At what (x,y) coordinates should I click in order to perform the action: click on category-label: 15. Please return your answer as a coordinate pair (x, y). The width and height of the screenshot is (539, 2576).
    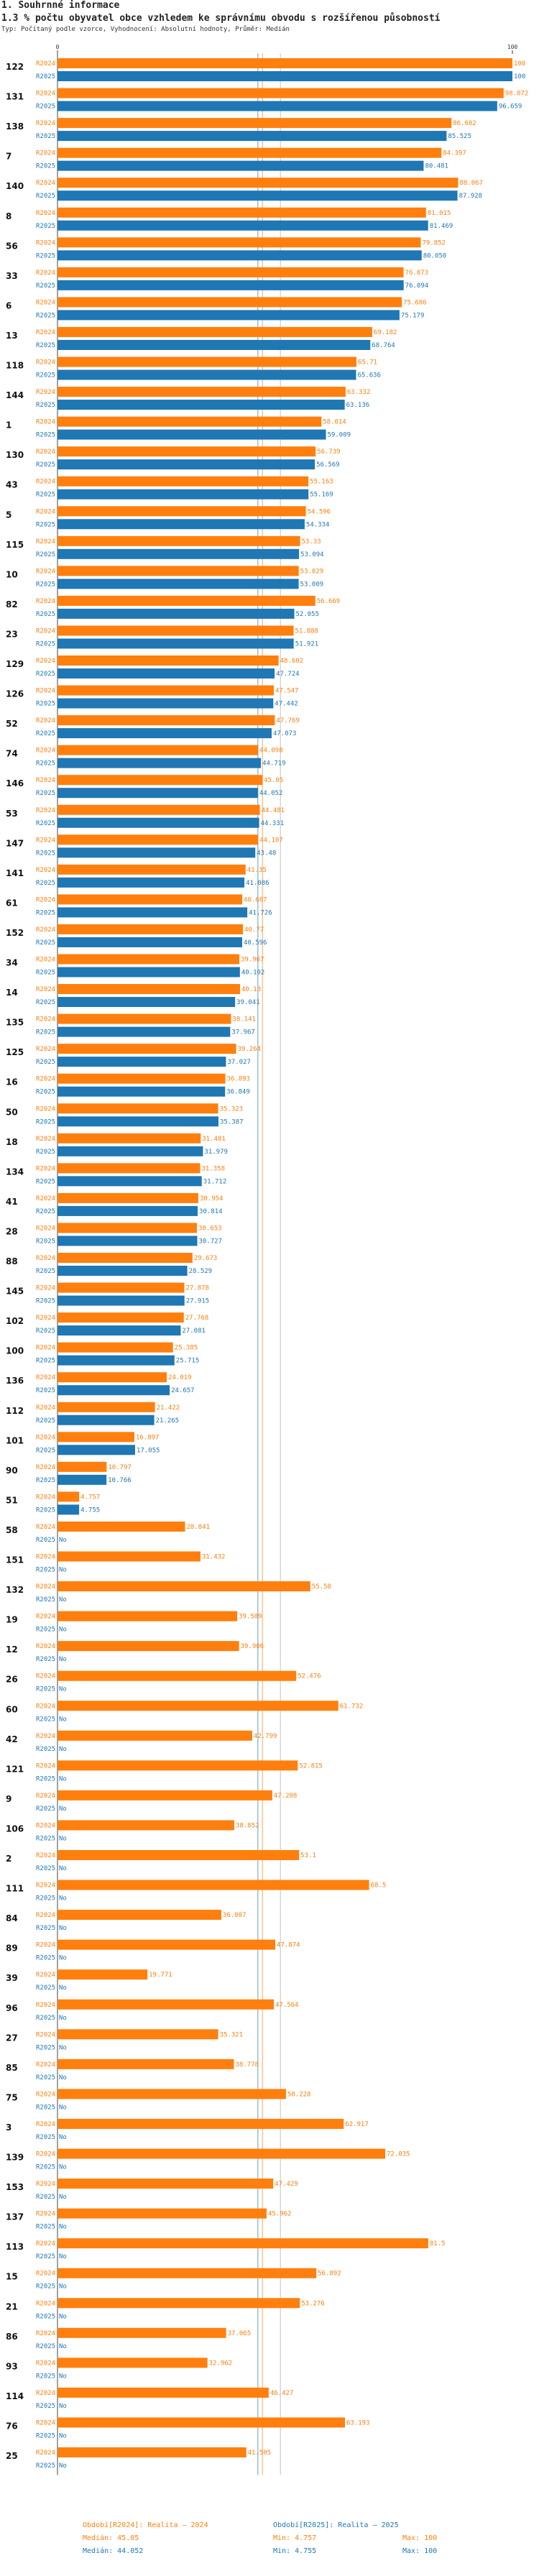
    Looking at the image, I should click on (12, 2277).